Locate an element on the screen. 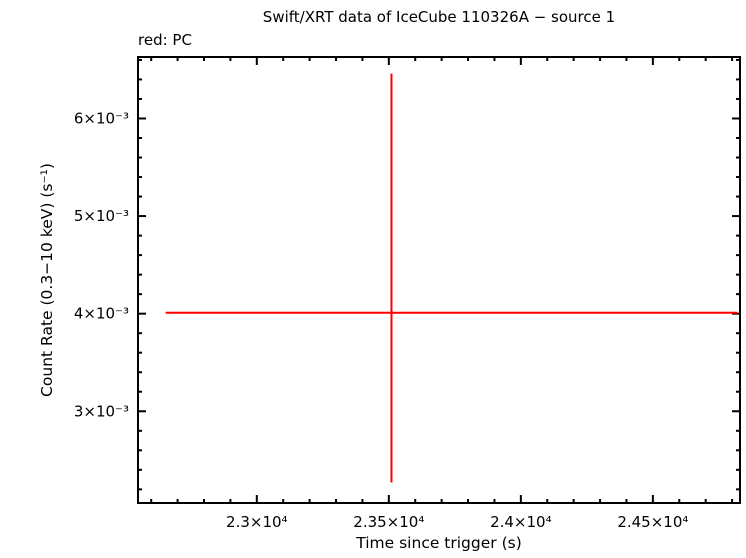 This screenshot has width=746, height=558. y-tick-label: 5×10⁻³ is located at coordinates (101, 216).